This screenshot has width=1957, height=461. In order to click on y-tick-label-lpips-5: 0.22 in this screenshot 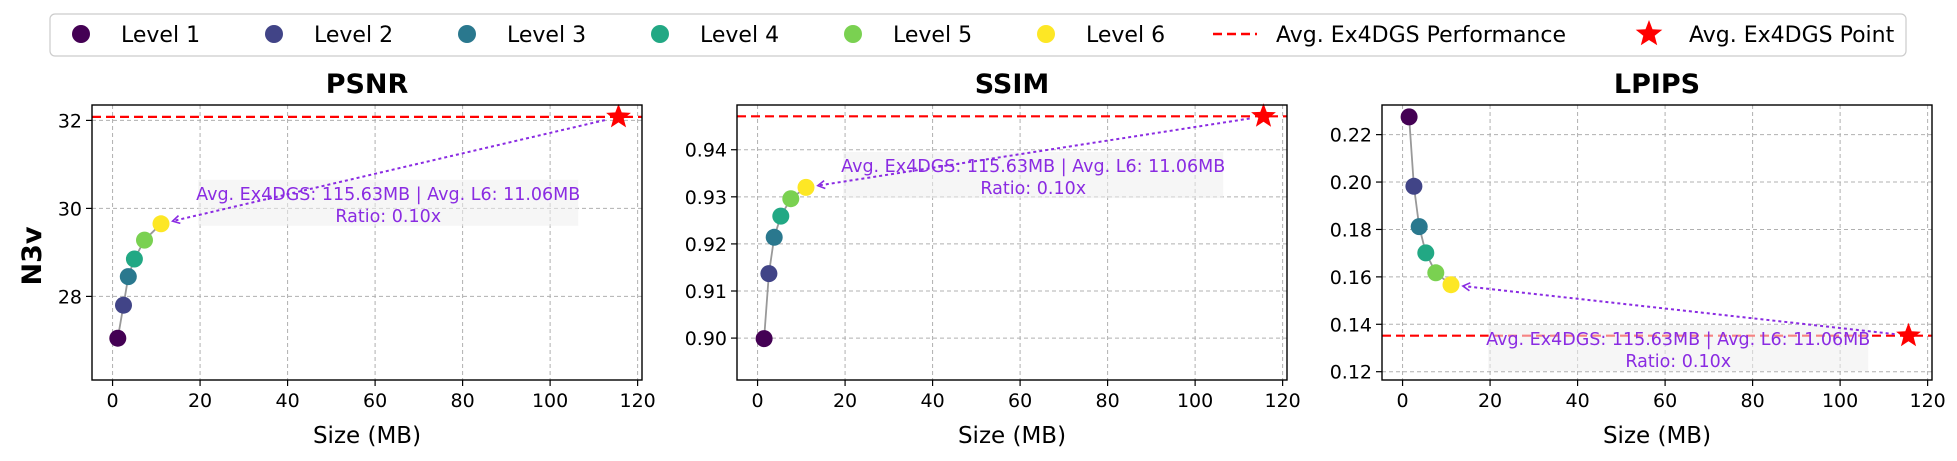, I will do `click(1351, 136)`.